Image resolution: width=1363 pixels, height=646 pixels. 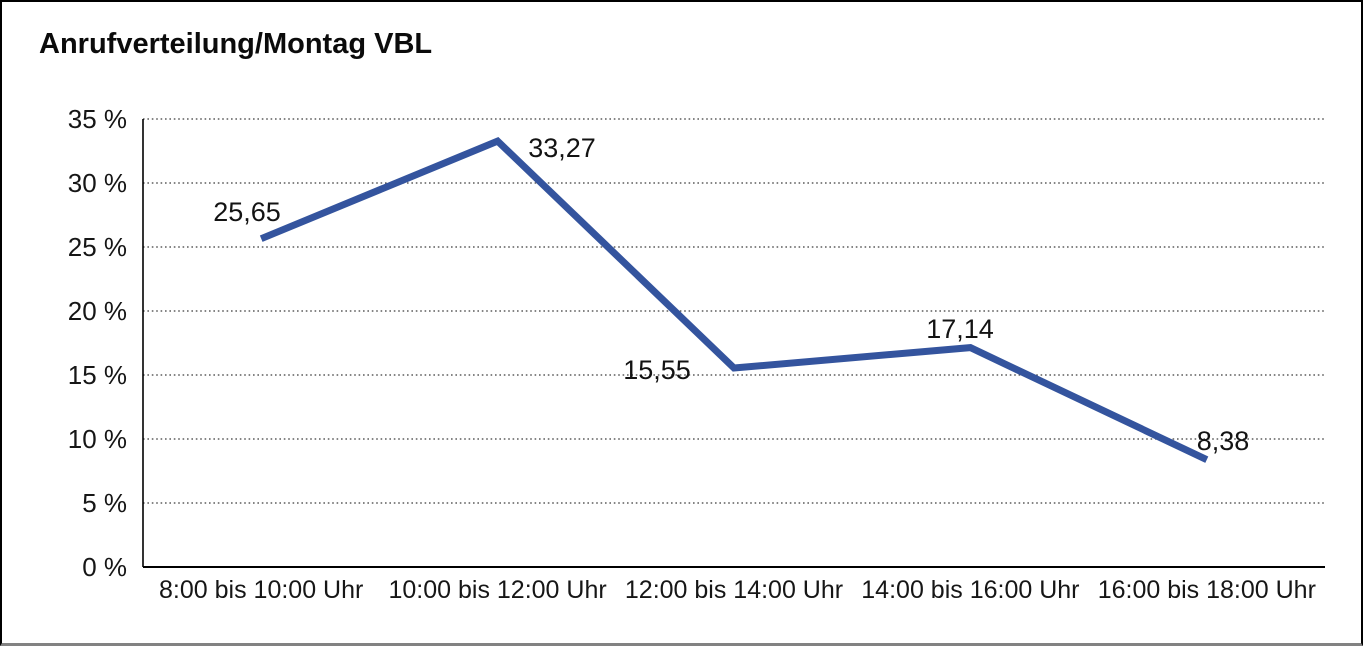 What do you see at coordinates (247, 212) in the screenshot?
I see `data-point-label-0: 25,65` at bounding box center [247, 212].